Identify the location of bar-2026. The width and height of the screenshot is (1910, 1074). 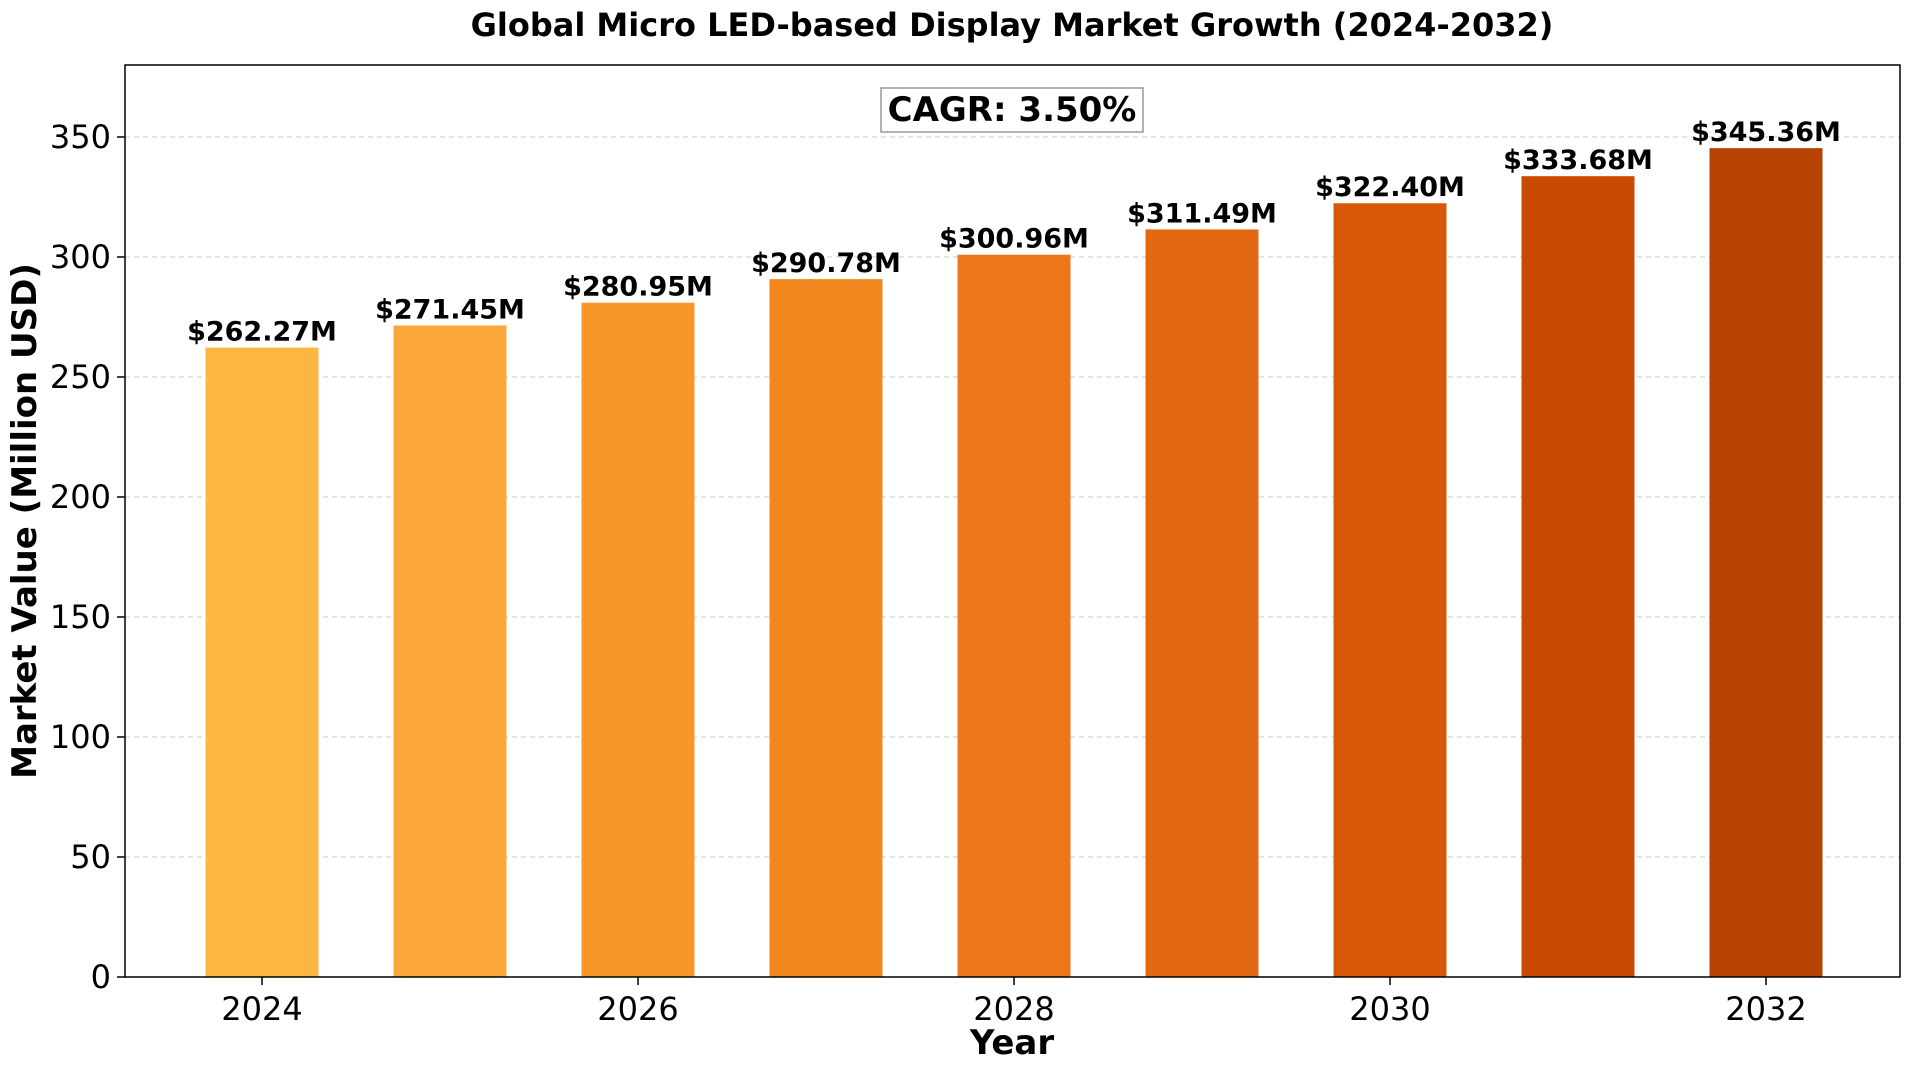
(638, 640).